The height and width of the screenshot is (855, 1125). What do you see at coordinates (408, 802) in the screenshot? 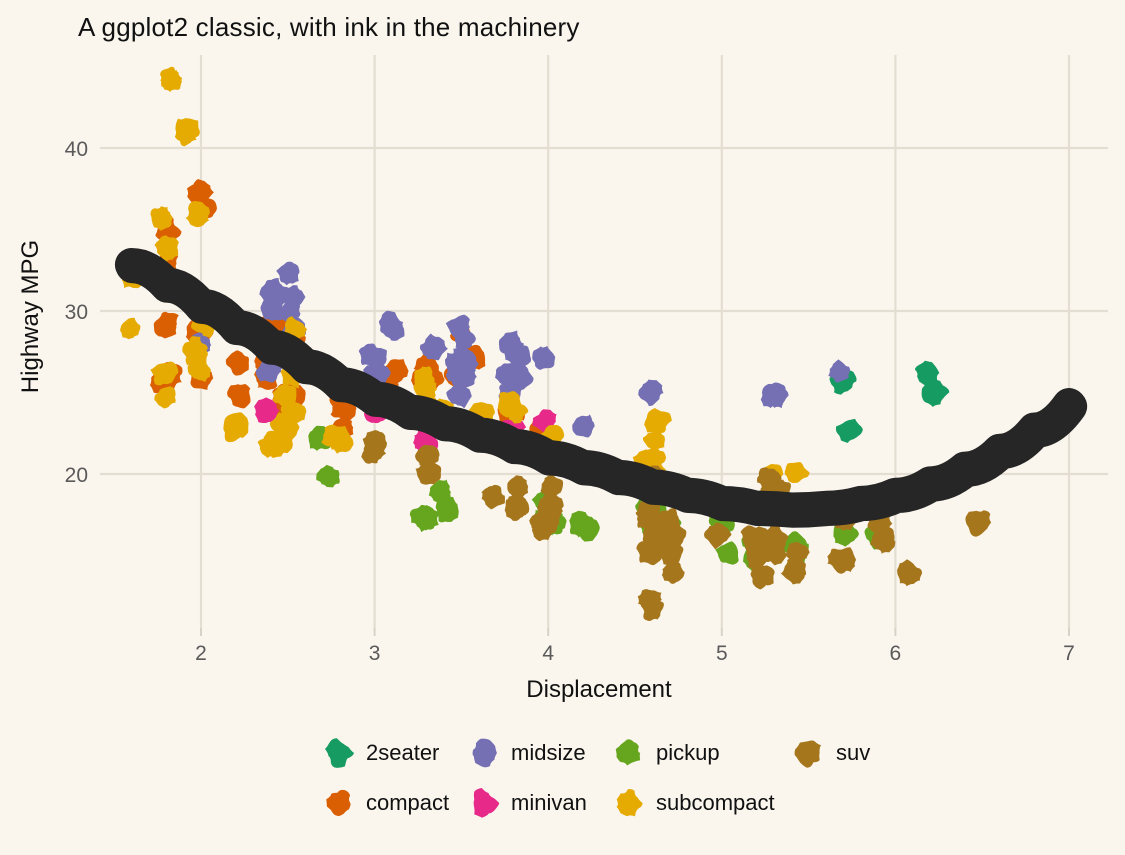
I see `legend-label: compact` at bounding box center [408, 802].